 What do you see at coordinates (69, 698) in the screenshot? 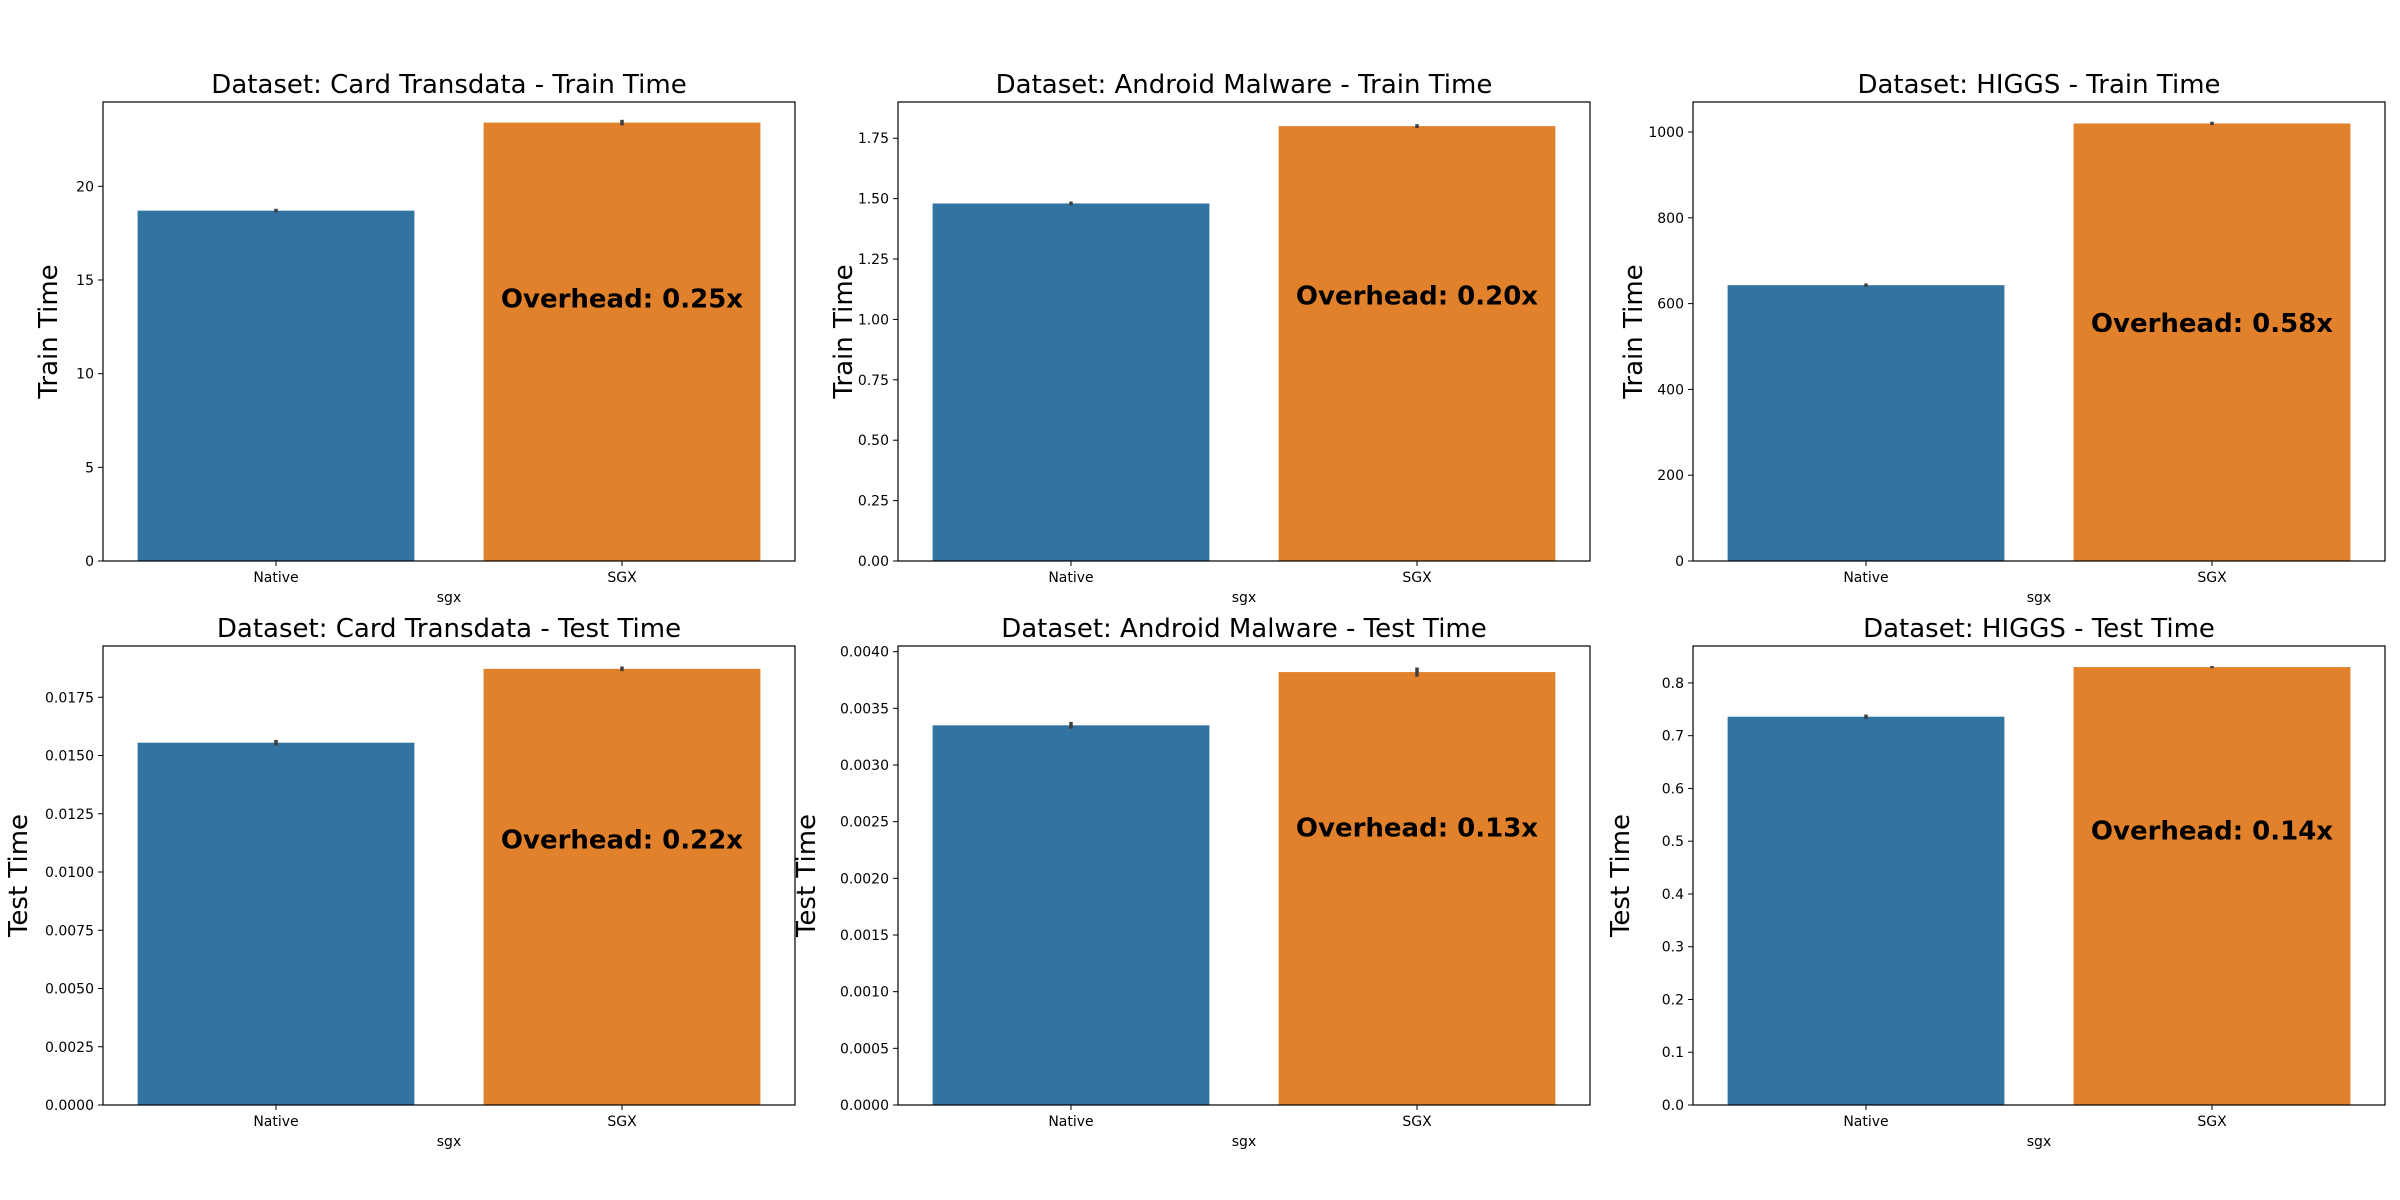
I see `y-tick-label: 0.0175` at bounding box center [69, 698].